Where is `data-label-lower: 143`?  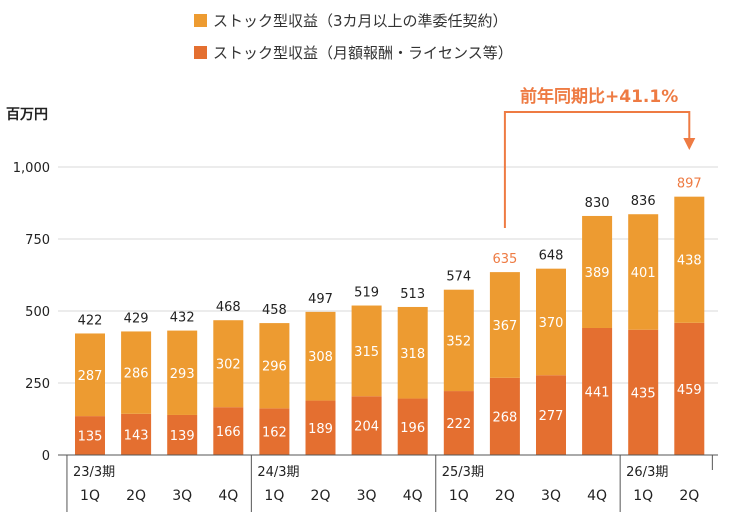 data-label-lower: 143 is located at coordinates (136, 435).